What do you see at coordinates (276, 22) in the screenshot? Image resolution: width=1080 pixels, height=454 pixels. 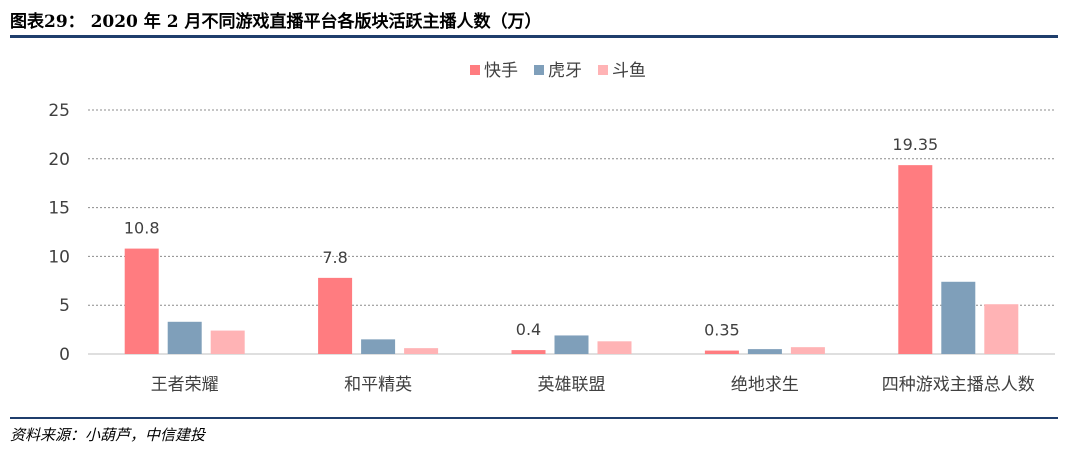 I see `figure-title: 图表29： 2020 年 2 月不同游戏直播平台各版块活跃主播人数（万）` at bounding box center [276, 22].